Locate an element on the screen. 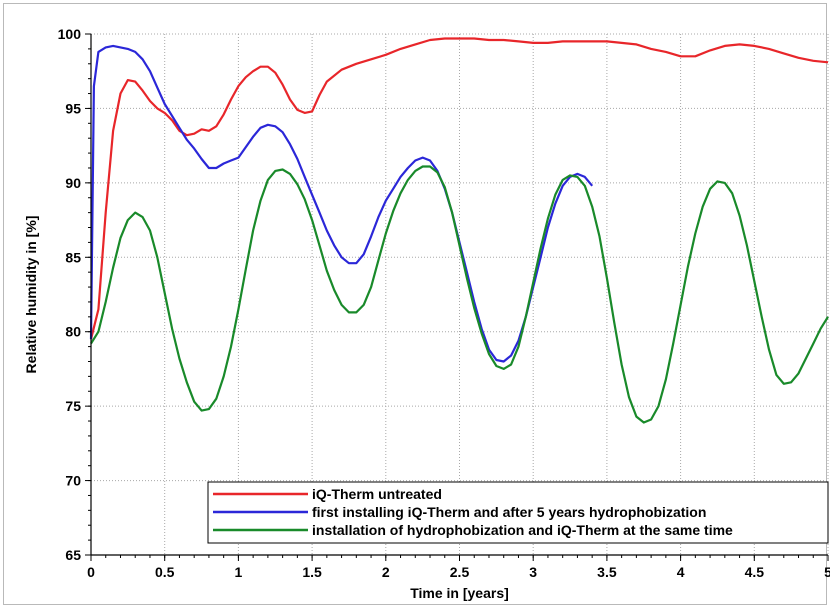 The width and height of the screenshot is (830, 608). x-tick-label: 1 is located at coordinates (239, 572).